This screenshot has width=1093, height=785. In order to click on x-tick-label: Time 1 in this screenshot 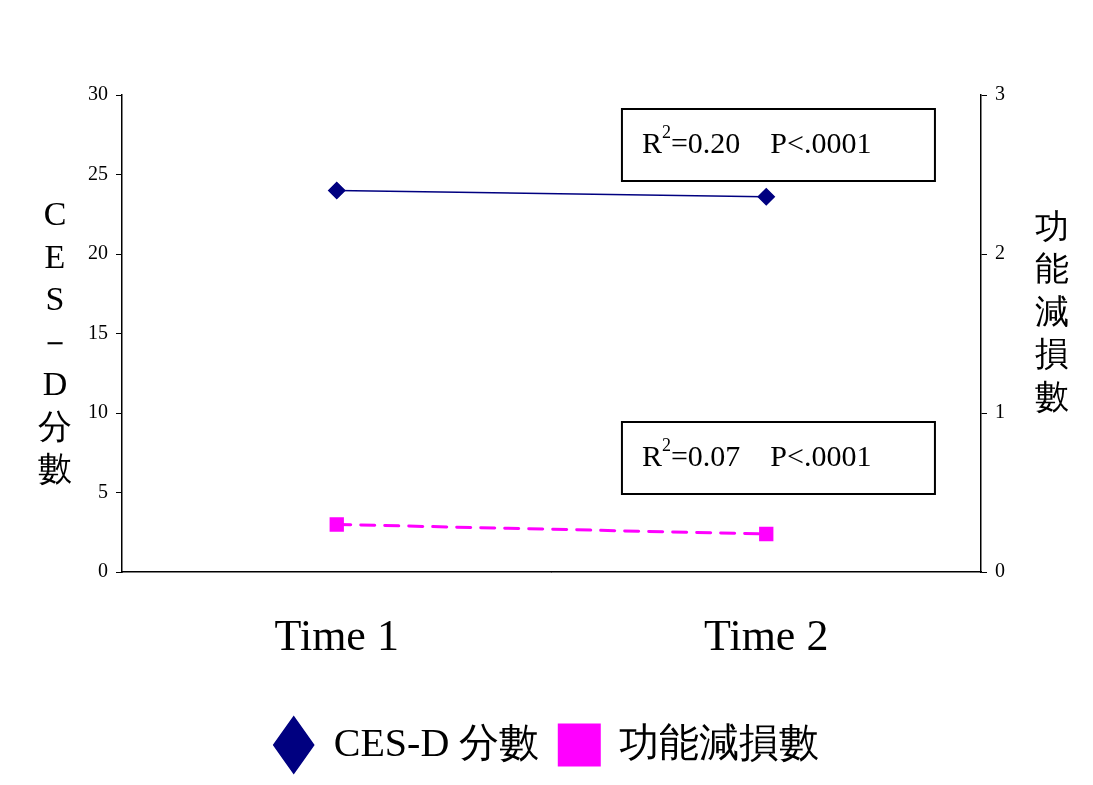, I will do `click(336, 636)`.